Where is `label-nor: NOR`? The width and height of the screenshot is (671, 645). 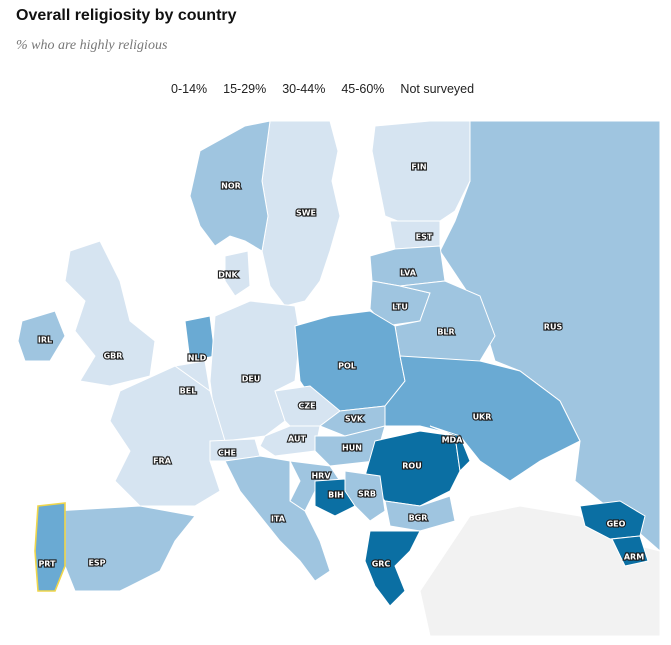 label-nor: NOR is located at coordinates (231, 186).